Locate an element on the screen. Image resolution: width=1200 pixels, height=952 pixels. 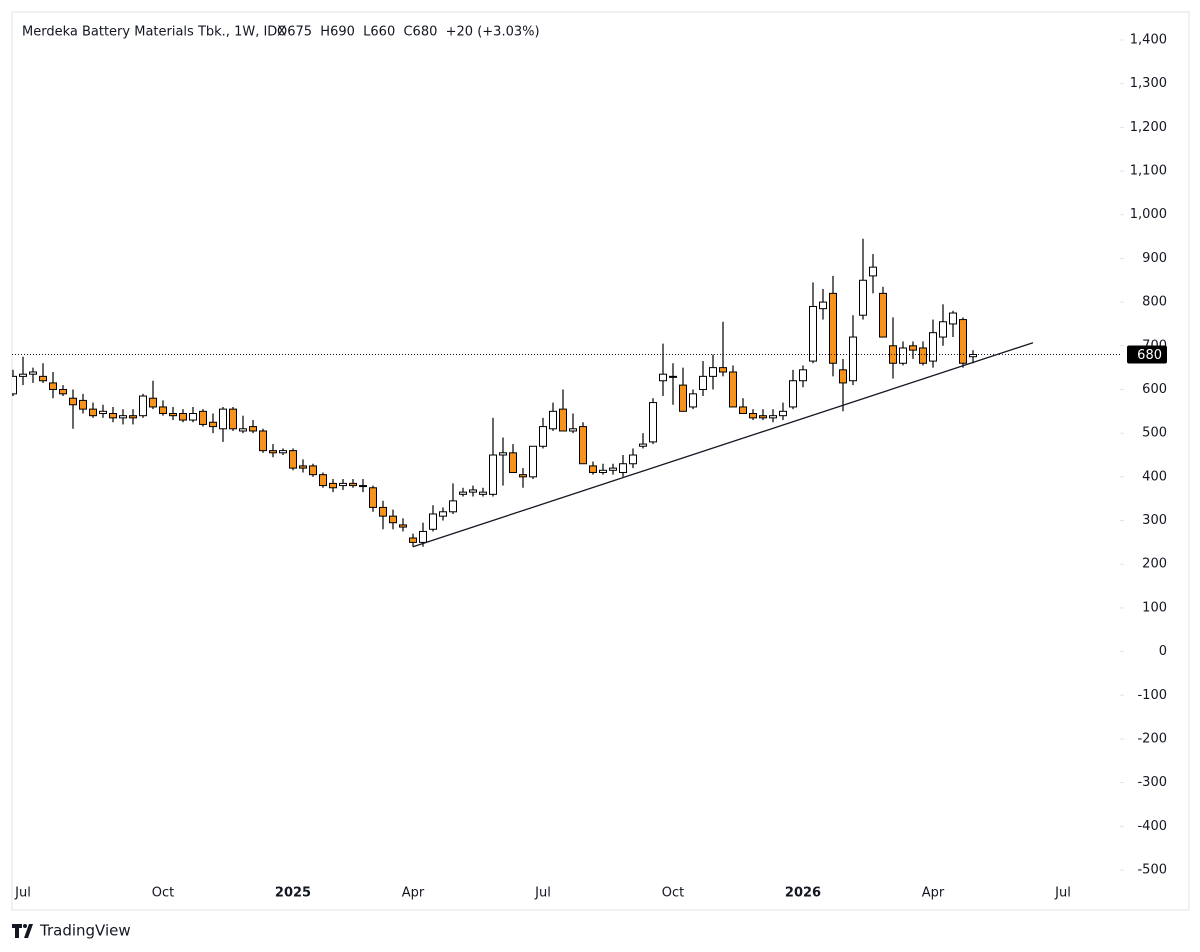
brand-logo is located at coordinates (22, 931).